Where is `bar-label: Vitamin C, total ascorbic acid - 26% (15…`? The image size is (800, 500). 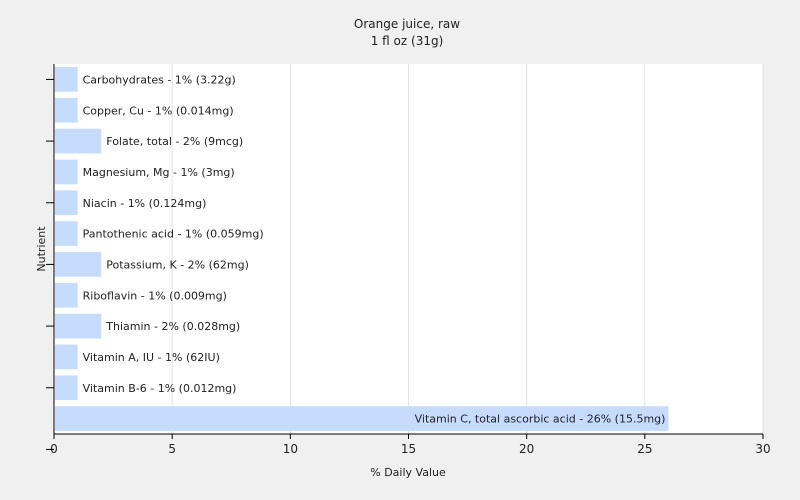
bar-label: Vitamin C, total ascorbic acid - 26% (15… is located at coordinates (540, 419).